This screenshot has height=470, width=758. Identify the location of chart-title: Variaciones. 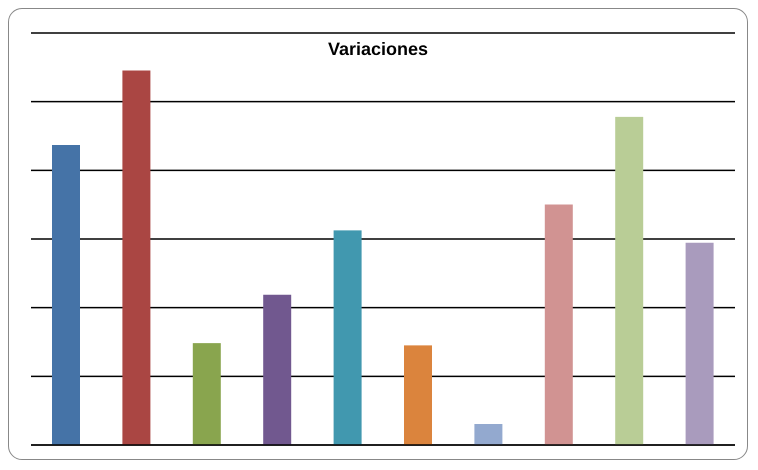
(378, 49).